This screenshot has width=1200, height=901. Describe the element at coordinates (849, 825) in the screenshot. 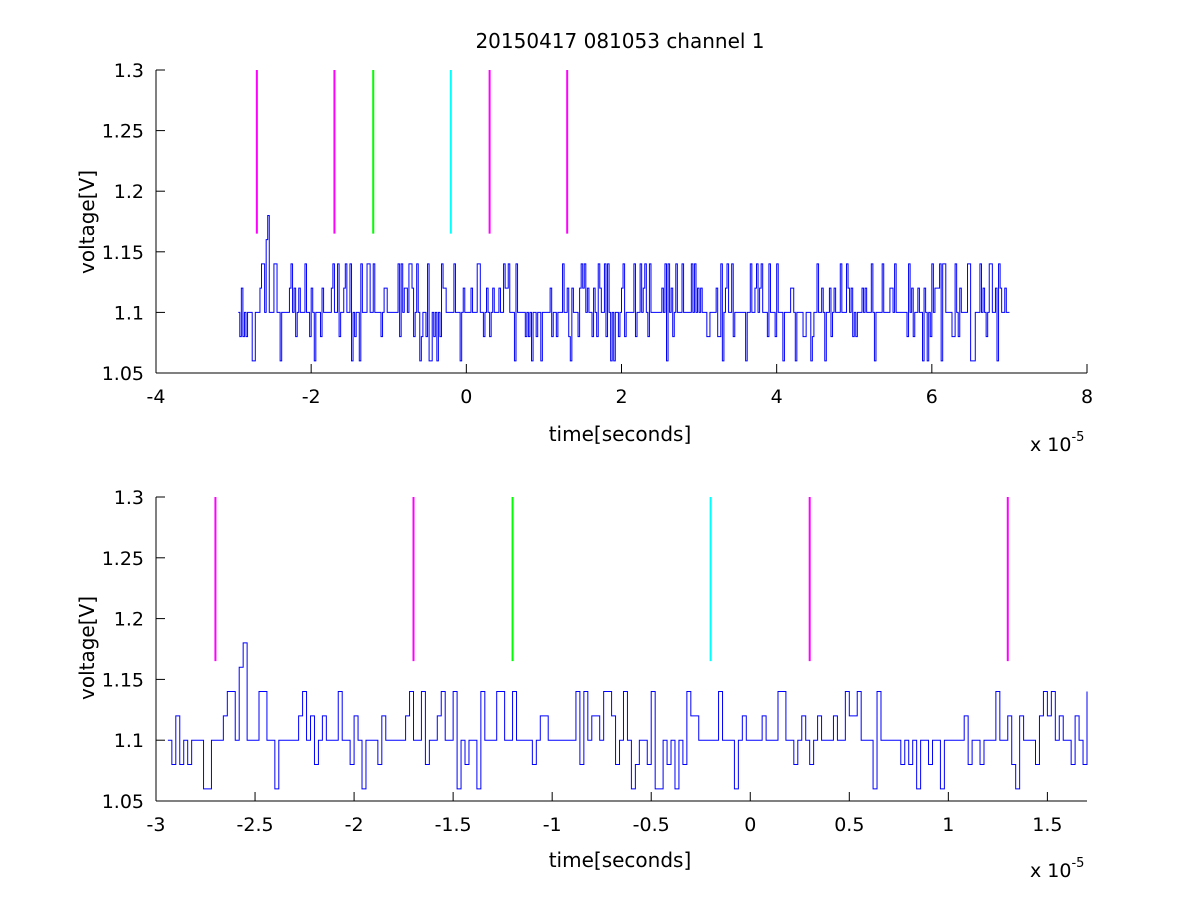

I see `bottom-x-tick-label: 0.5` at that location.